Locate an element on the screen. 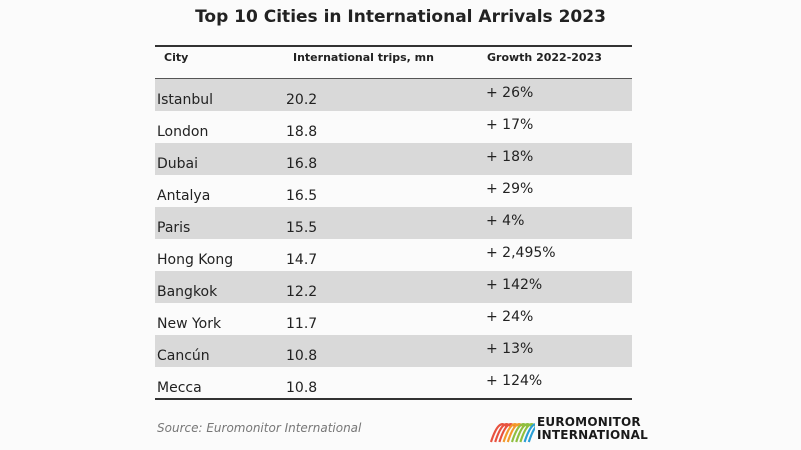  city-cell: New York is located at coordinates (189, 324).